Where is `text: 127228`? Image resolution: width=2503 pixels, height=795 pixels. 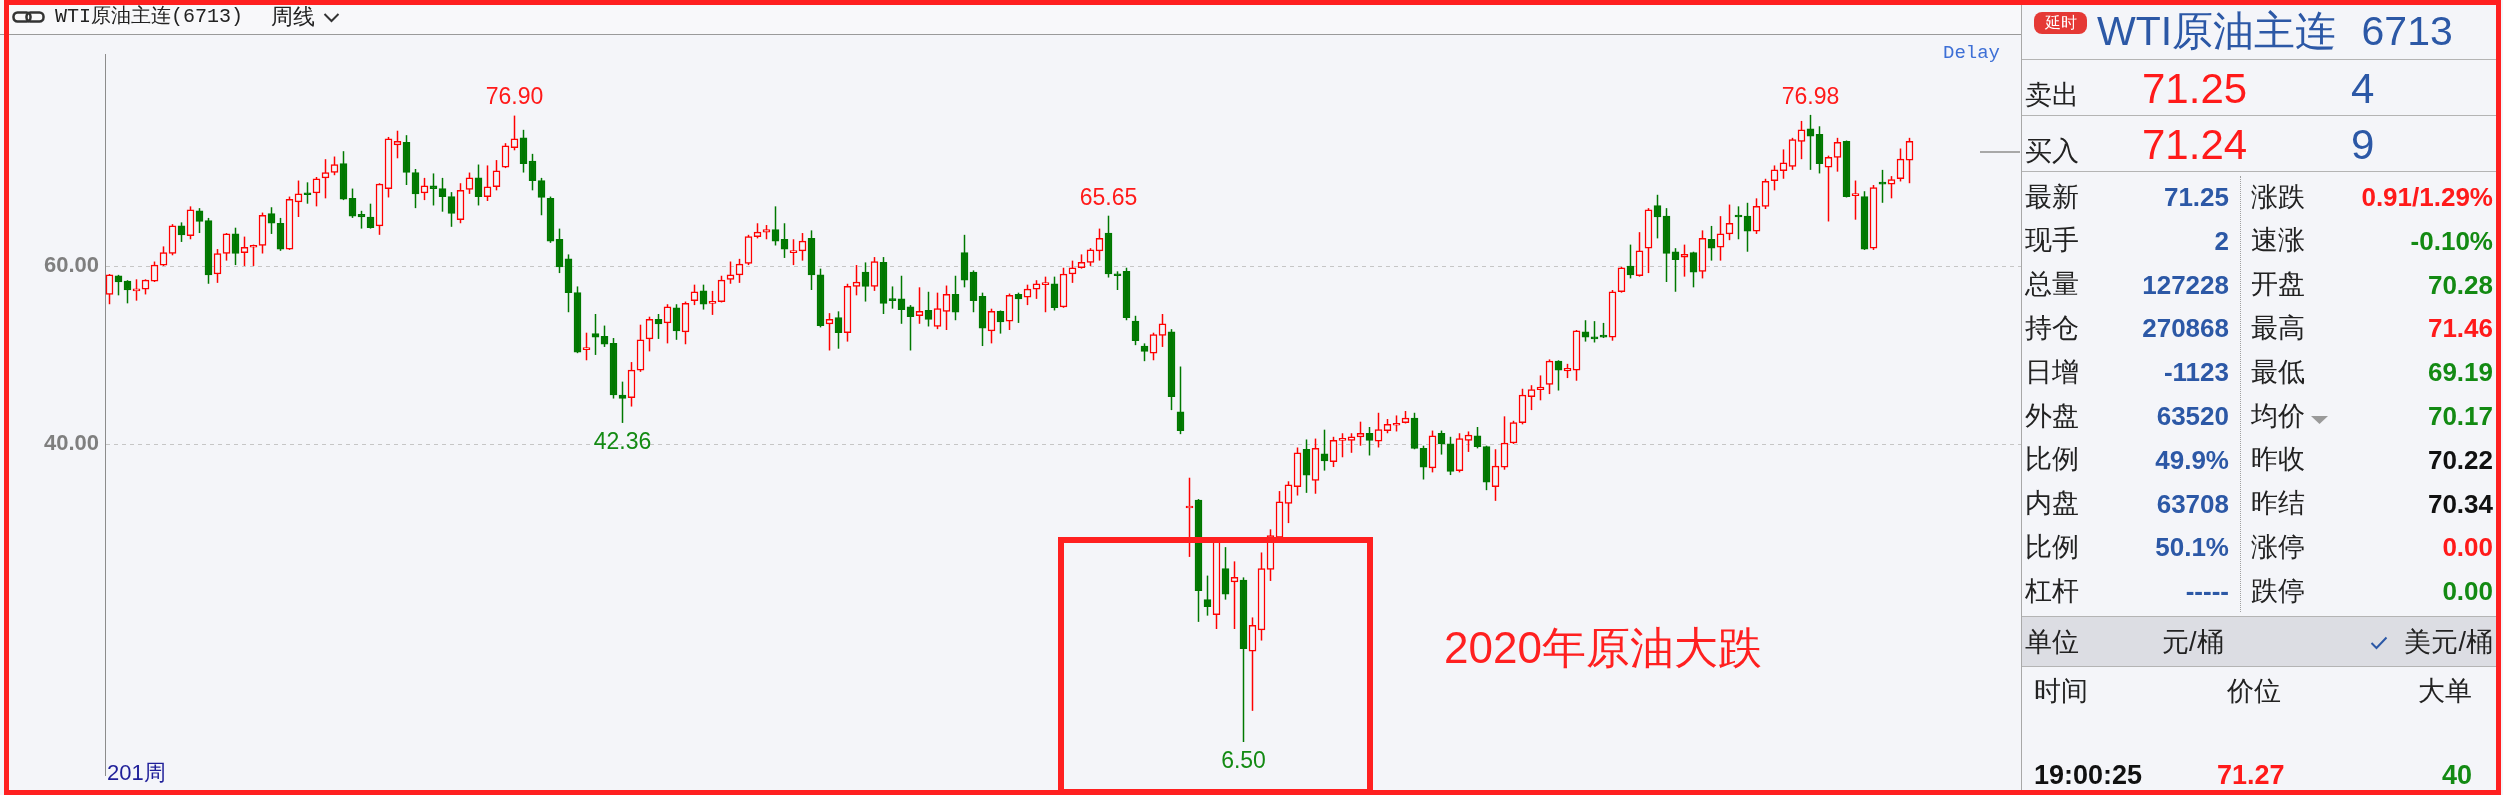
text: 127228 is located at coordinates (2185, 285).